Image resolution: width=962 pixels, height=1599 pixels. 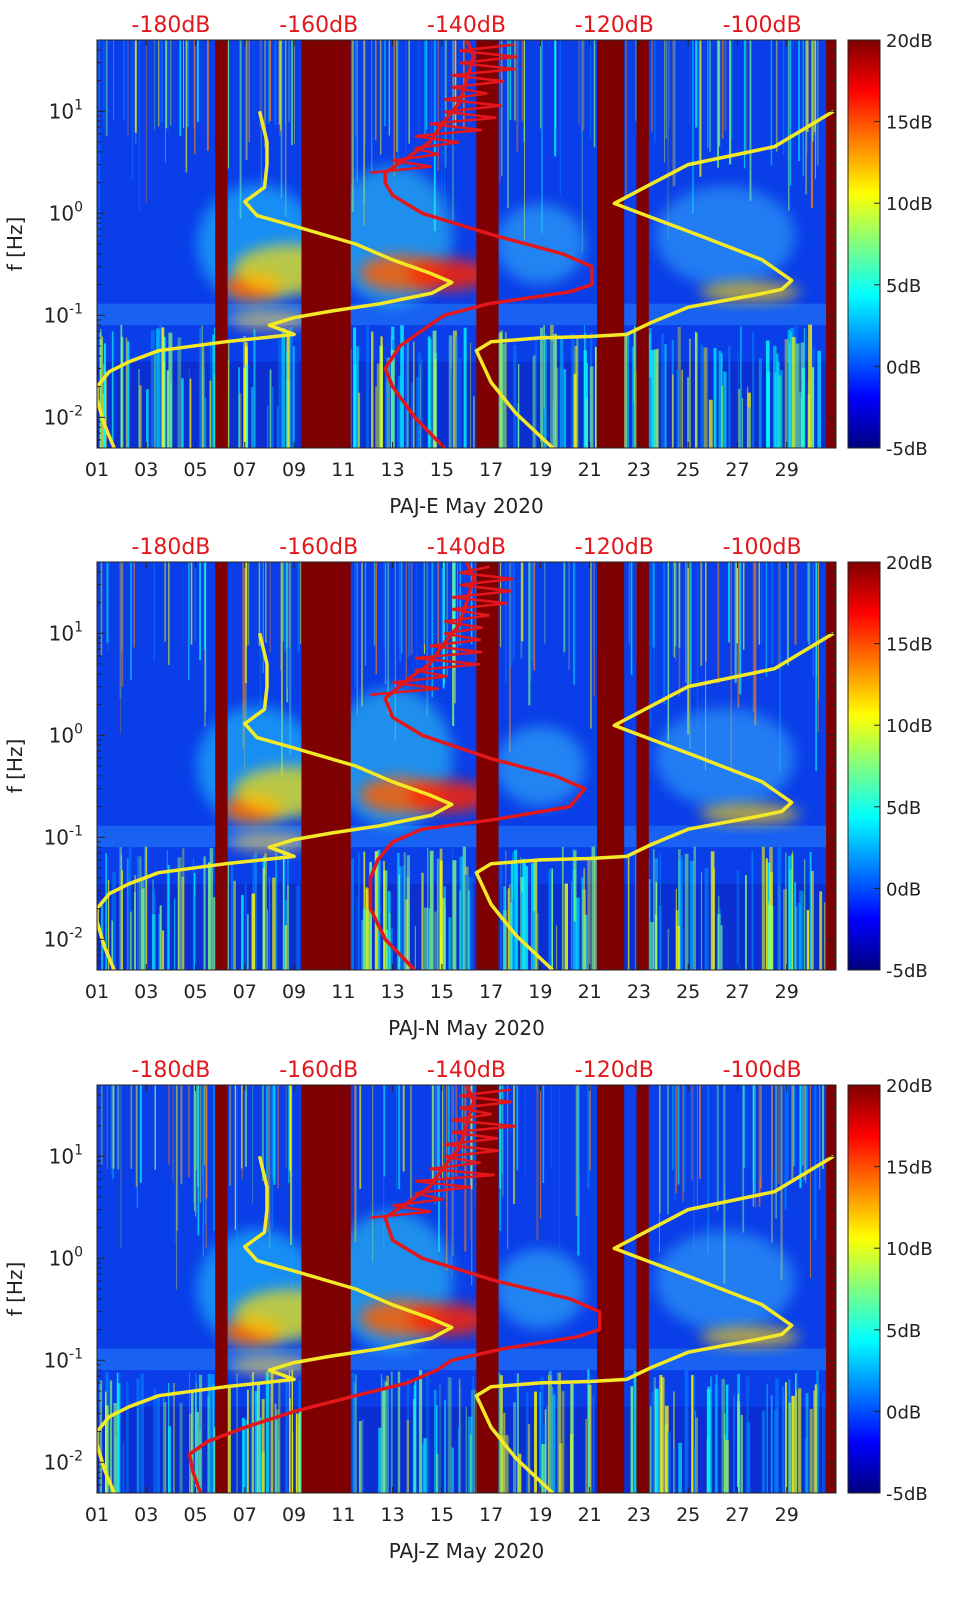 I want to click on x-tick-label: 21, so click(x=590, y=1515).